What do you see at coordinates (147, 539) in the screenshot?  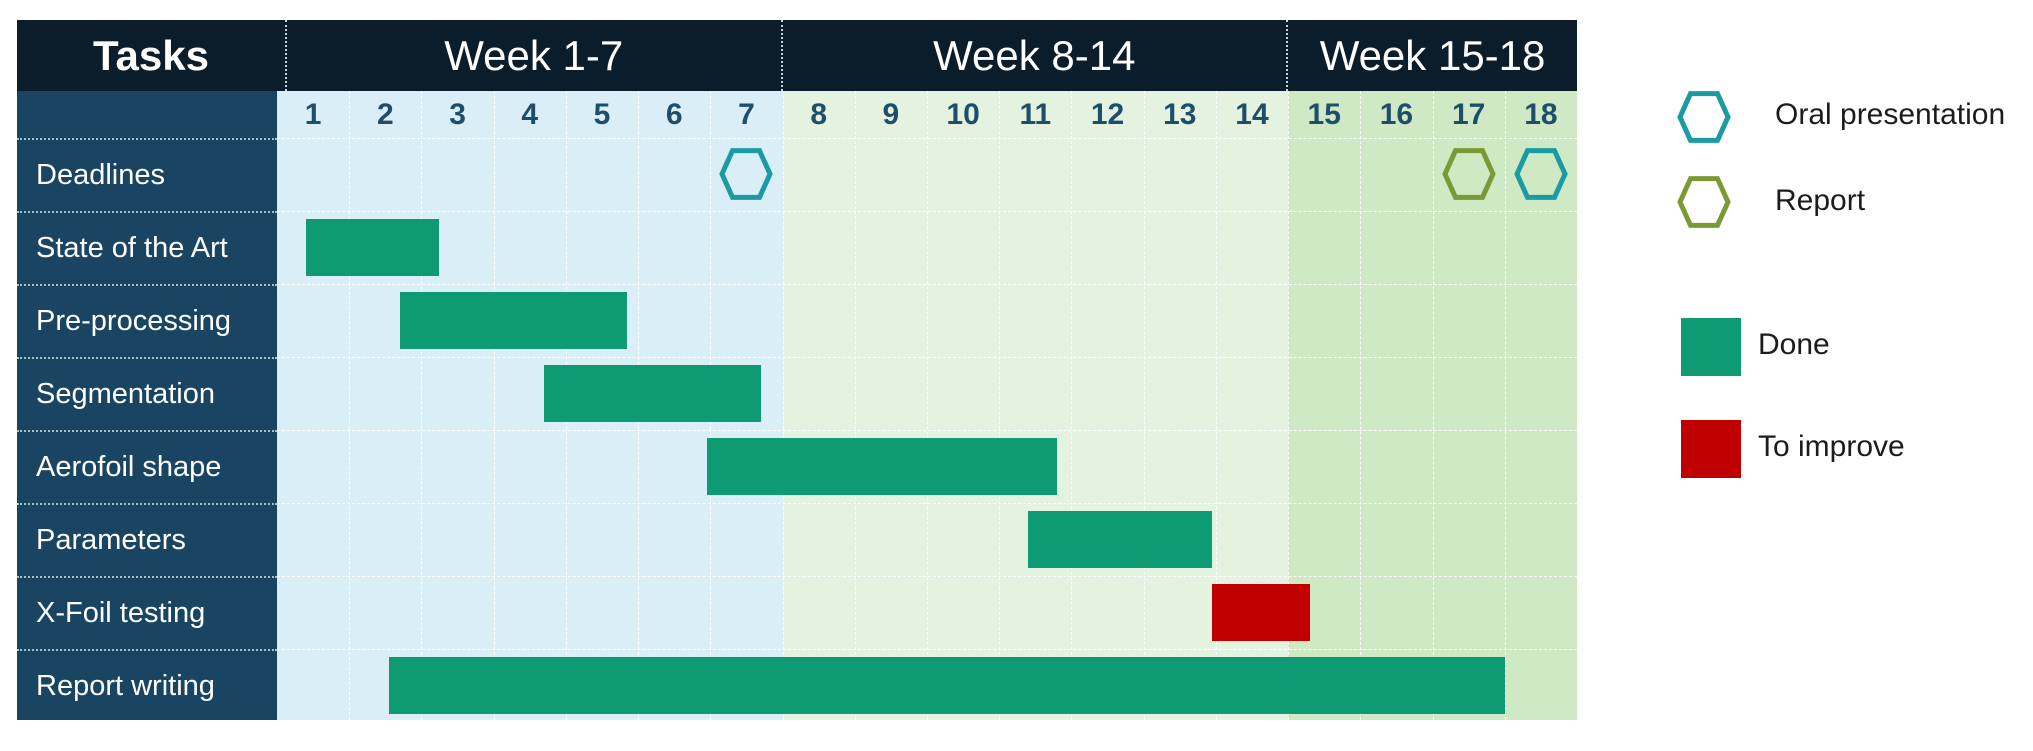 I see `task-label: Parameters` at bounding box center [147, 539].